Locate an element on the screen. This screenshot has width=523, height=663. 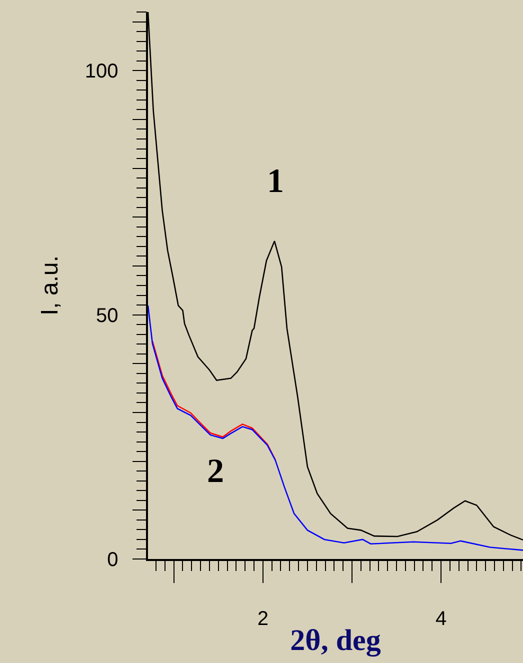
y-tick-label: 50 is located at coordinates (107, 315).